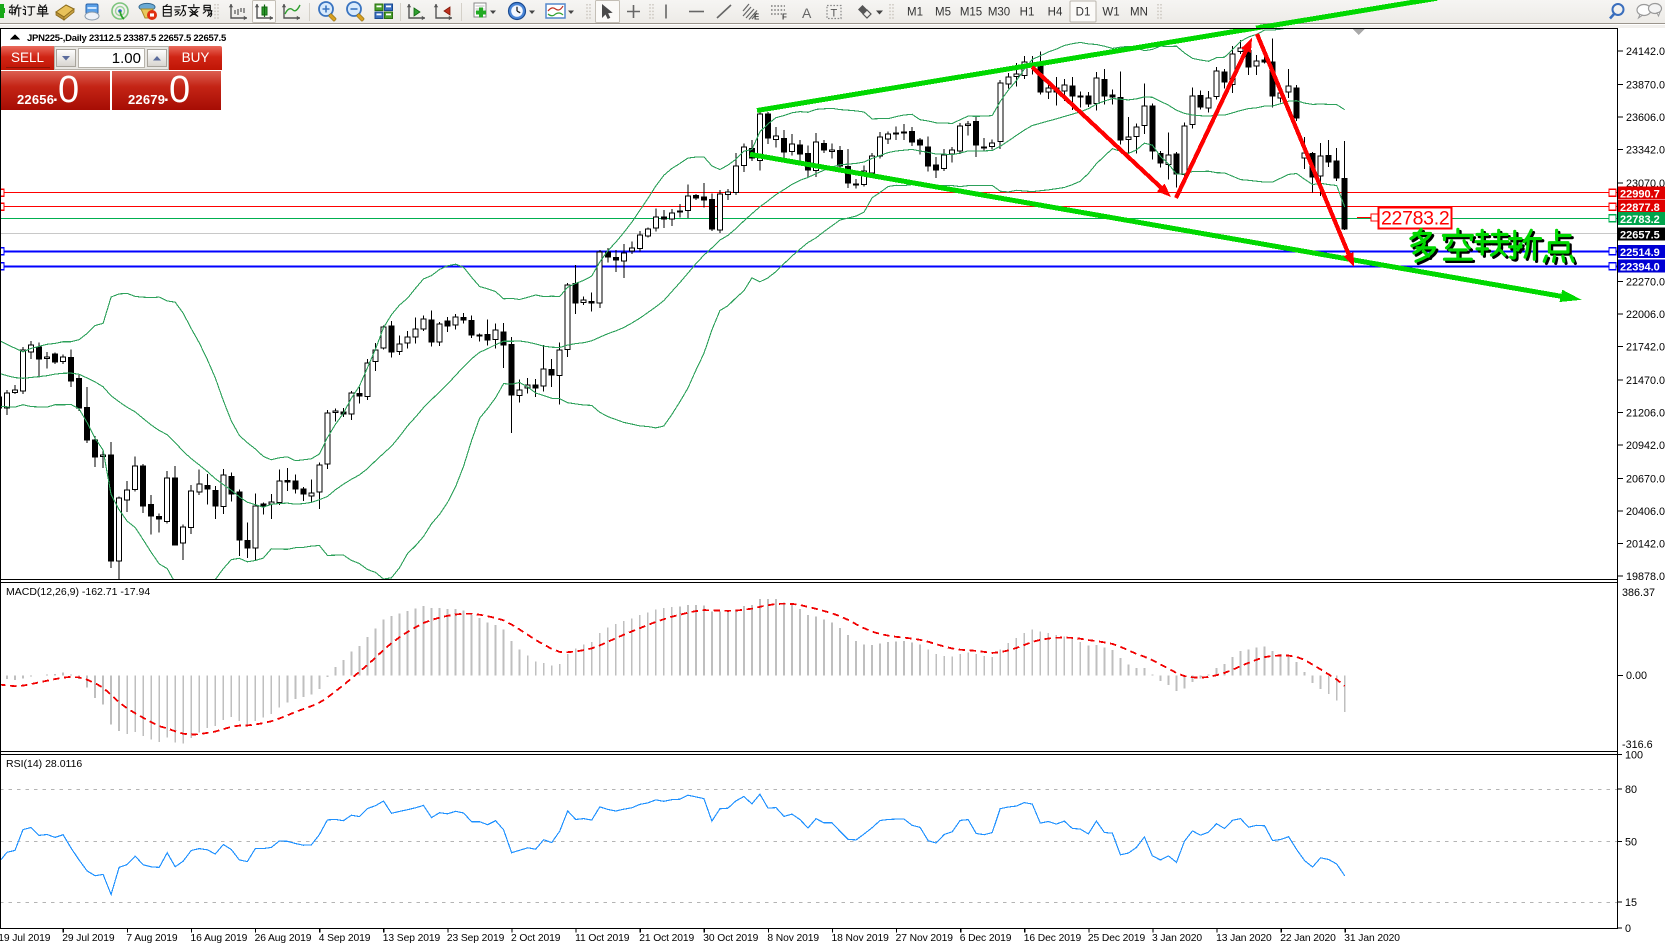 The image size is (1665, 948). Describe the element at coordinates (730, 938) in the screenshot. I see `svg-text: 30 Oct 2019` at that location.